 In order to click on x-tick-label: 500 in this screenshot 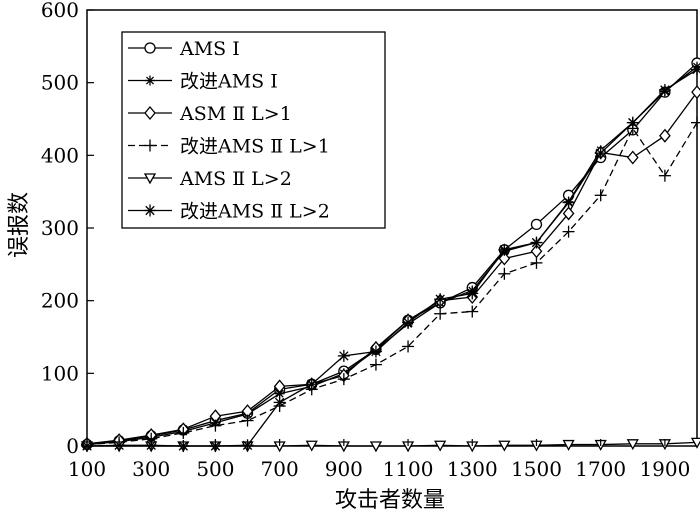, I will do `click(215, 469)`.